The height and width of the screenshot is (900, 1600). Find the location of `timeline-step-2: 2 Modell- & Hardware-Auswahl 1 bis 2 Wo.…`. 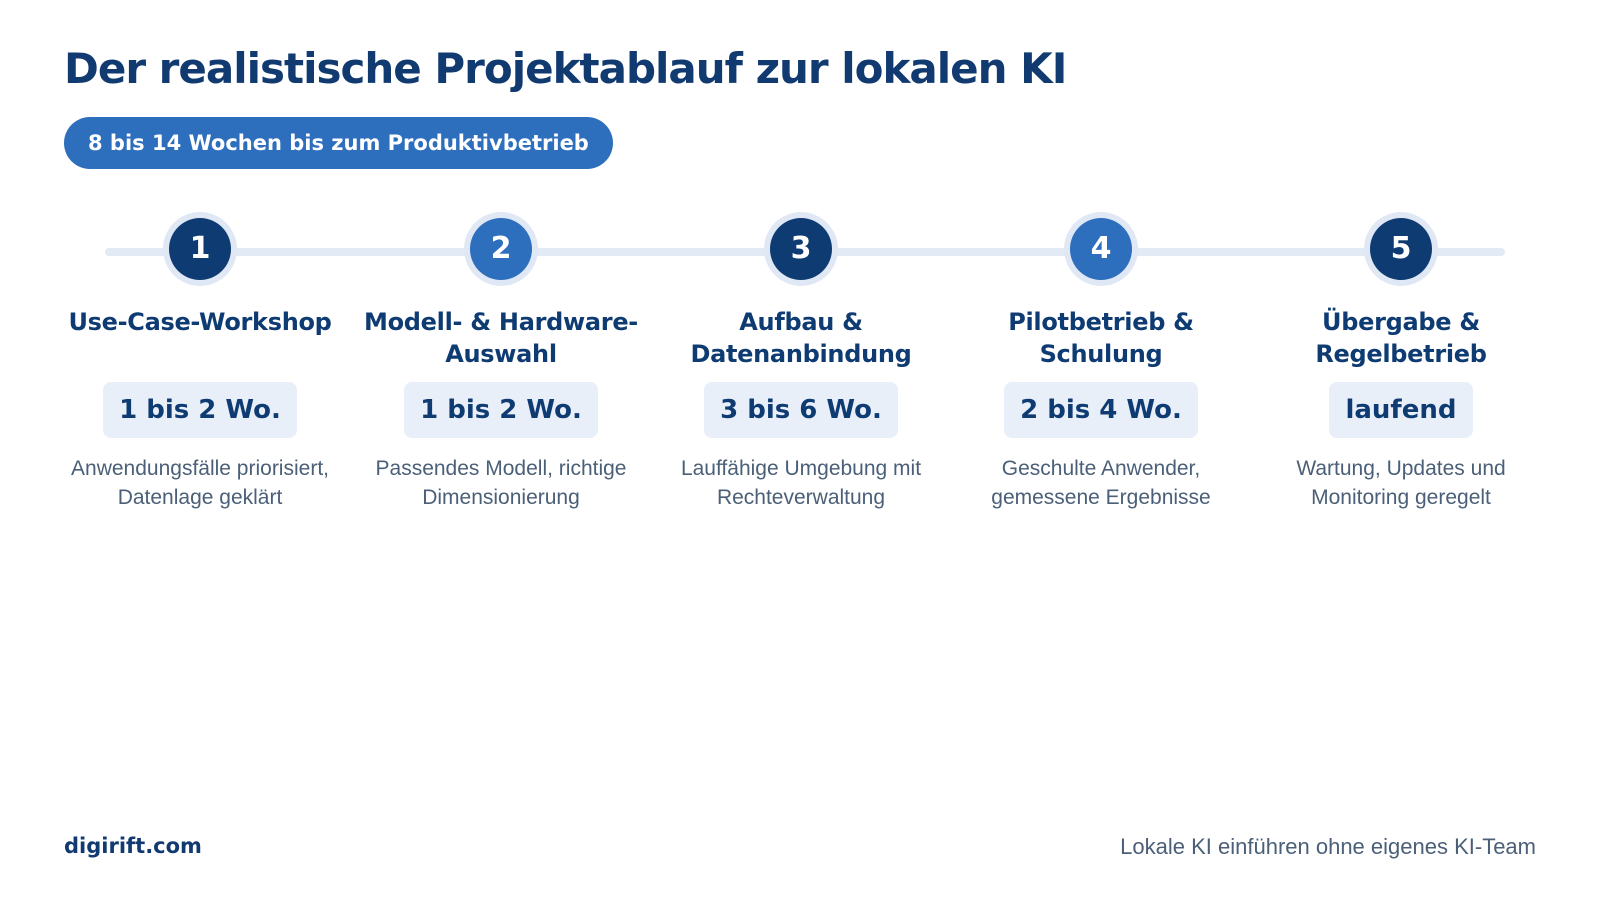

timeline-step-2: 2 Modell- & Hardware-Auswahl 1 bis 2 Wo.… is located at coordinates (501, 382).